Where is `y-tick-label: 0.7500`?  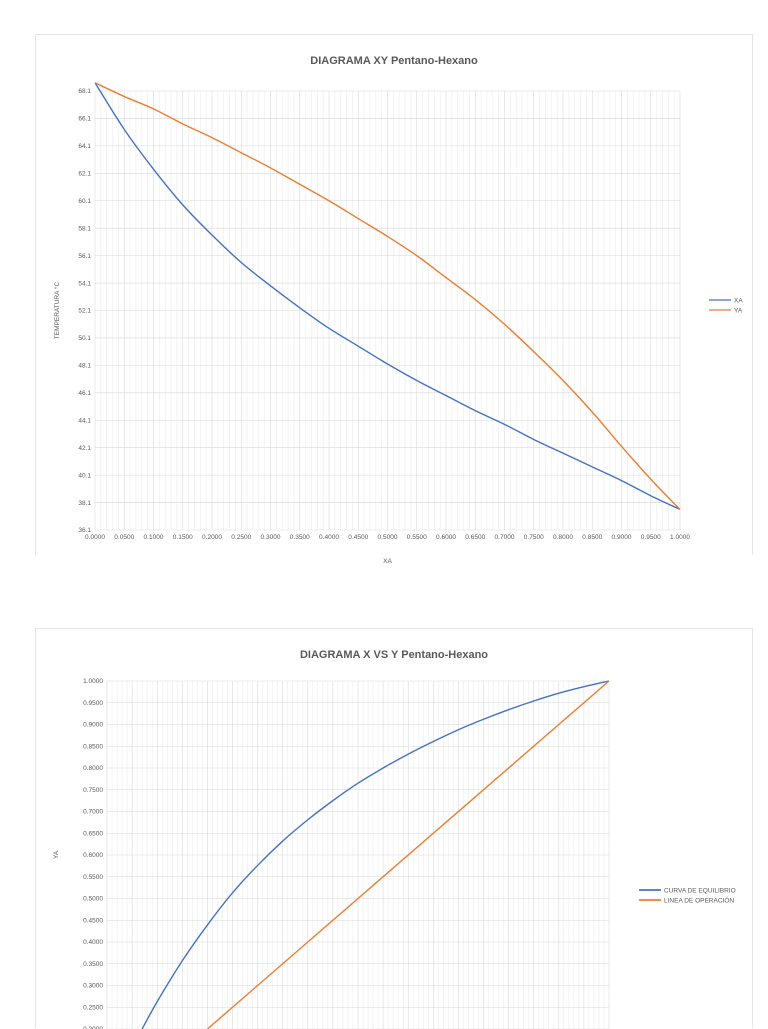
y-tick-label: 0.7500 is located at coordinates (93, 790).